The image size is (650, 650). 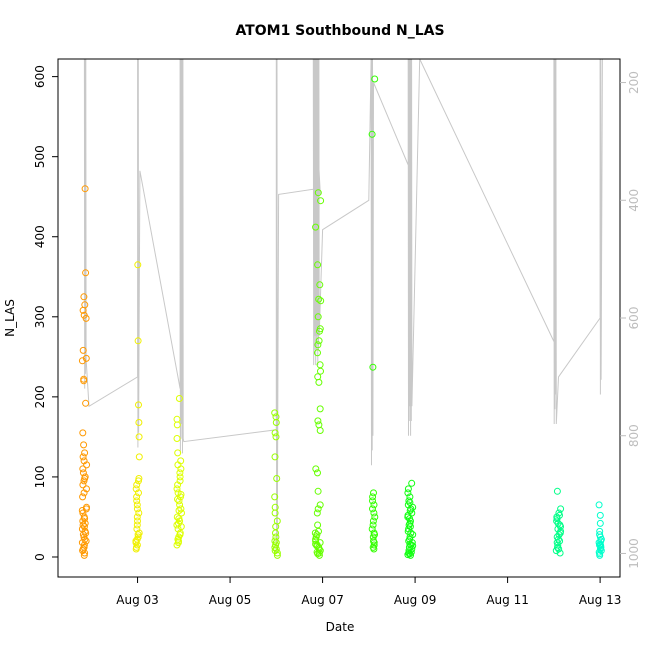 I want to click on x-axis-label: Date, so click(x=340, y=627).